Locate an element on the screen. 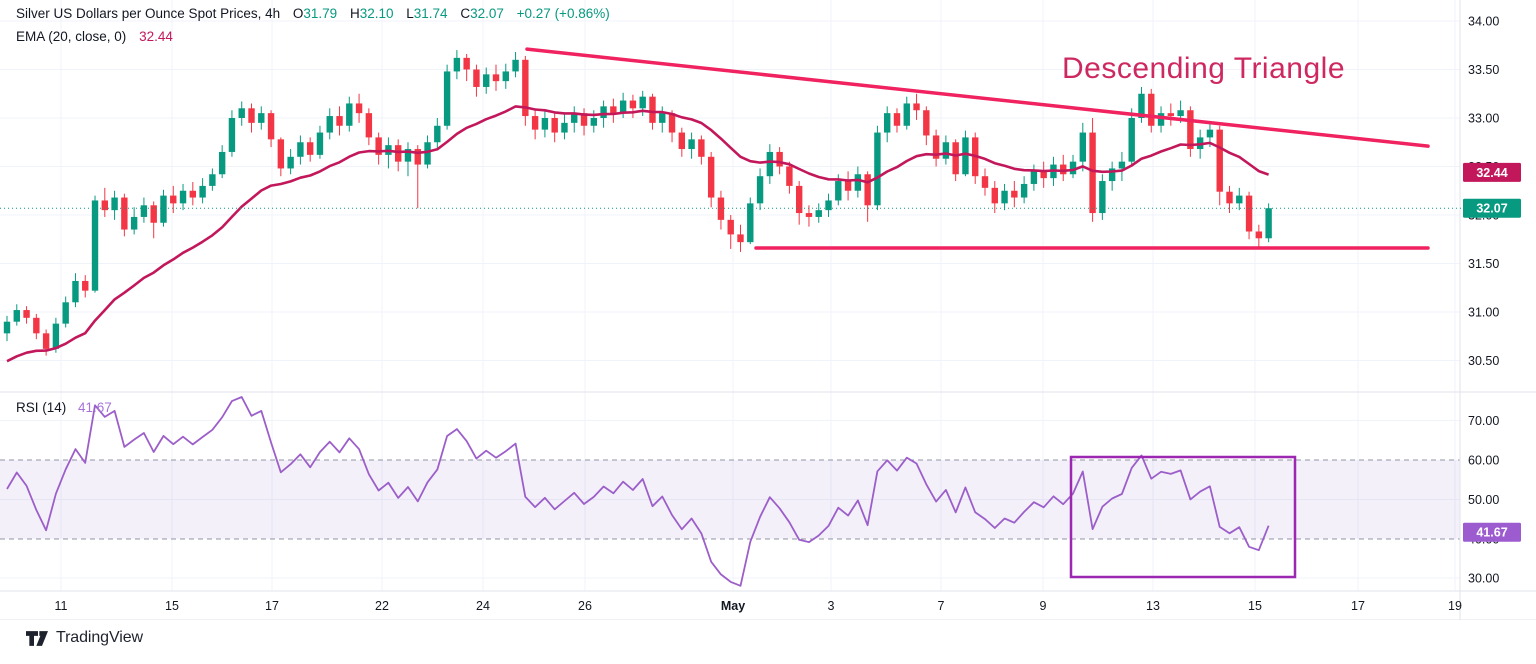 The image size is (1536, 664). time-axis-label: 17 is located at coordinates (1358, 606).